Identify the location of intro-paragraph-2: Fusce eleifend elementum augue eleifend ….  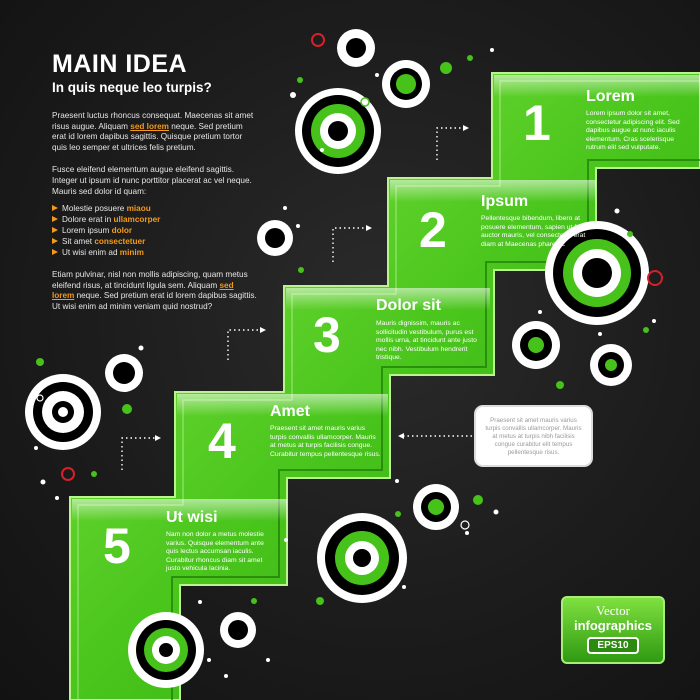
(152, 180).